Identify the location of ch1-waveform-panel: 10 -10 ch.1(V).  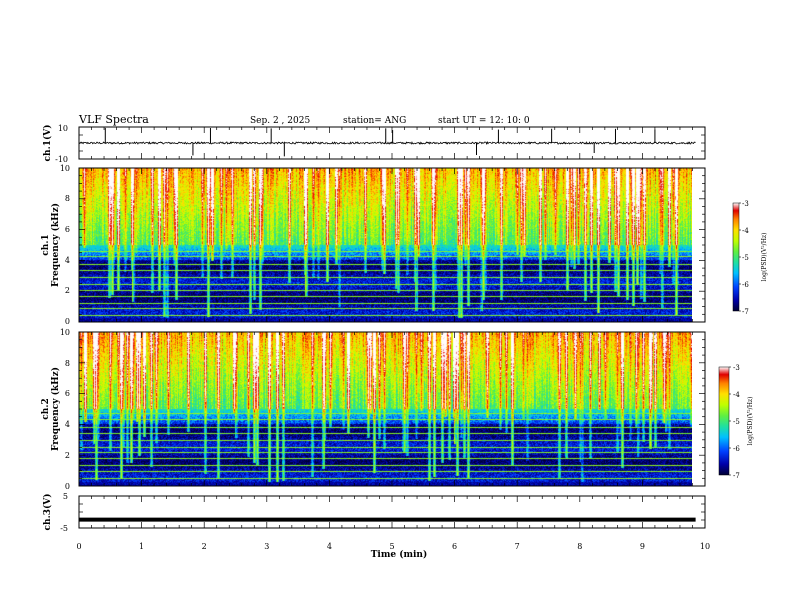
(374, 144).